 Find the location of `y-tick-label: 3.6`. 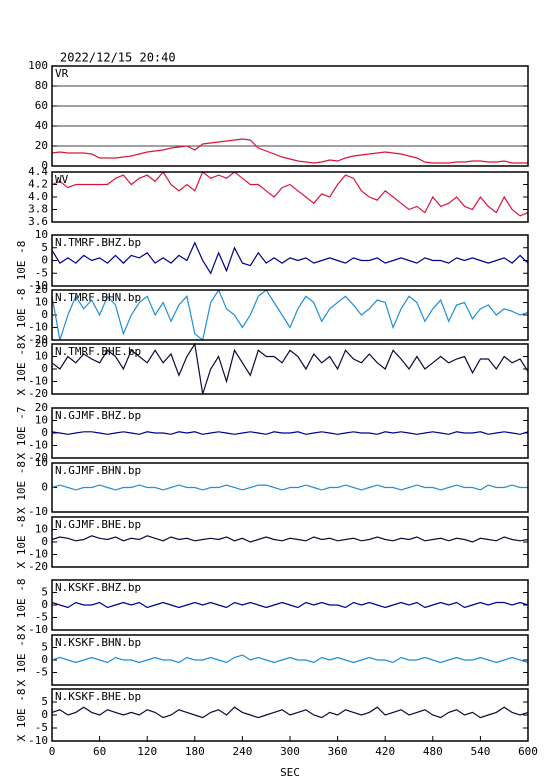

y-tick-label: 3.6 is located at coordinates (38, 221).